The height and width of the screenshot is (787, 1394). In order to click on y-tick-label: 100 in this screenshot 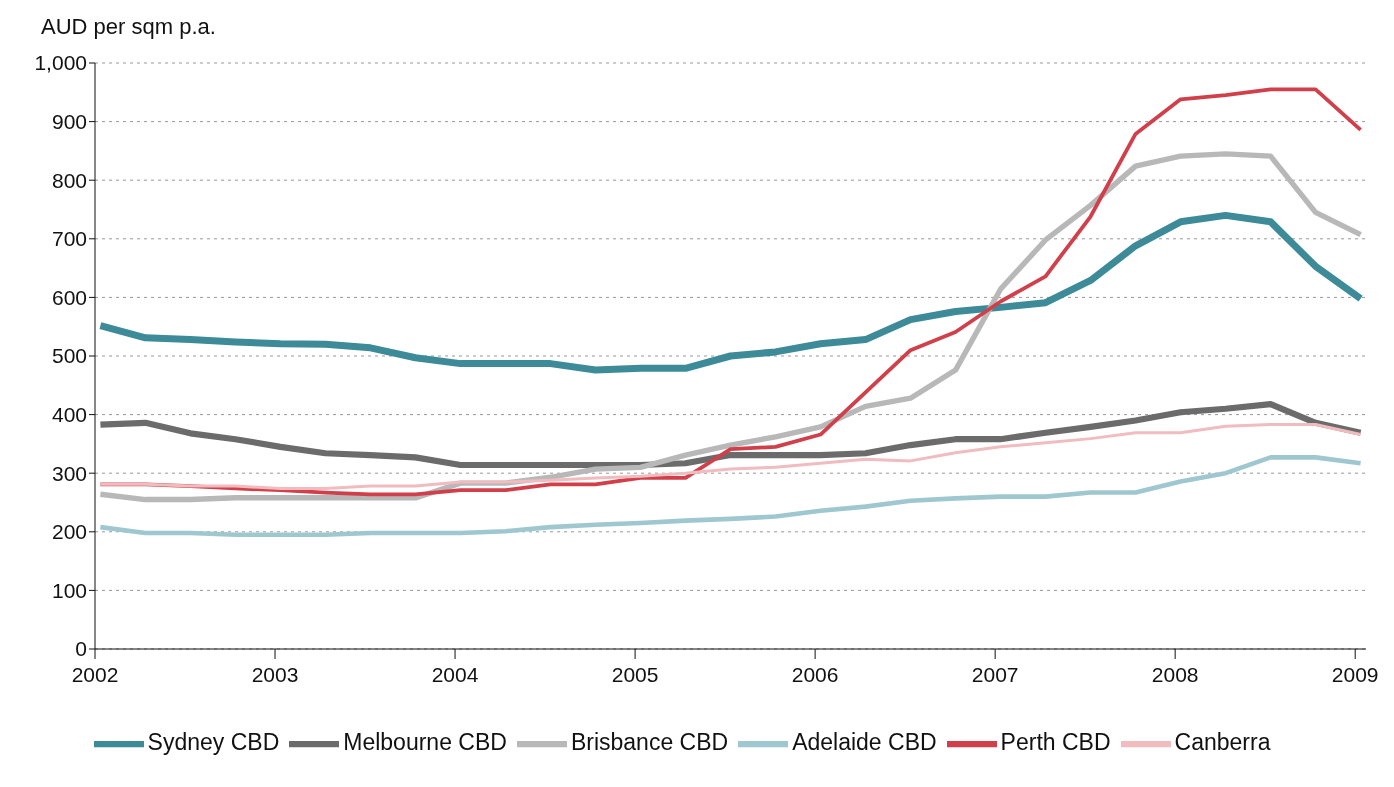, I will do `click(69, 590)`.